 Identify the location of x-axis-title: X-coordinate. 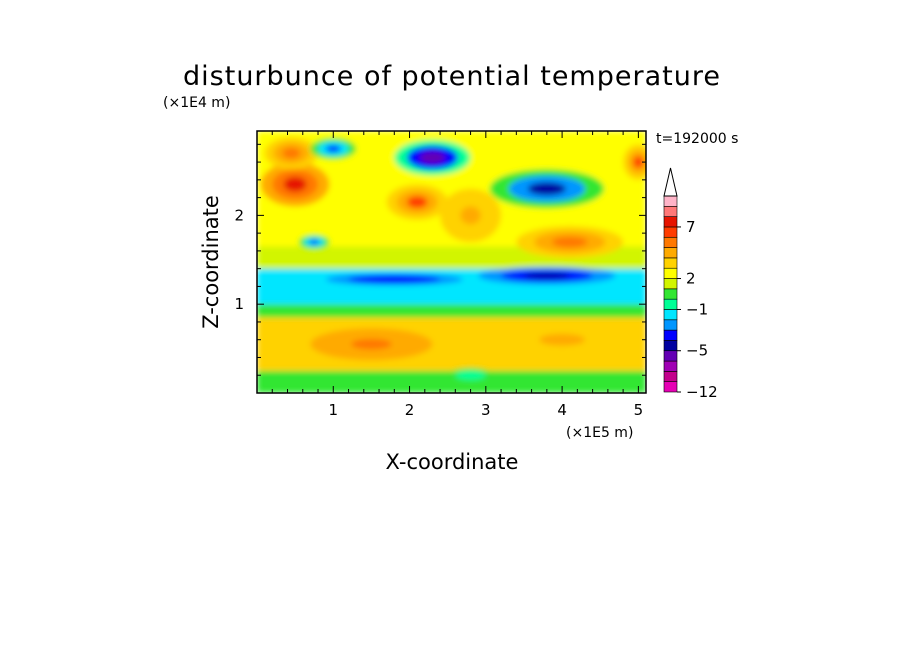
(452, 462).